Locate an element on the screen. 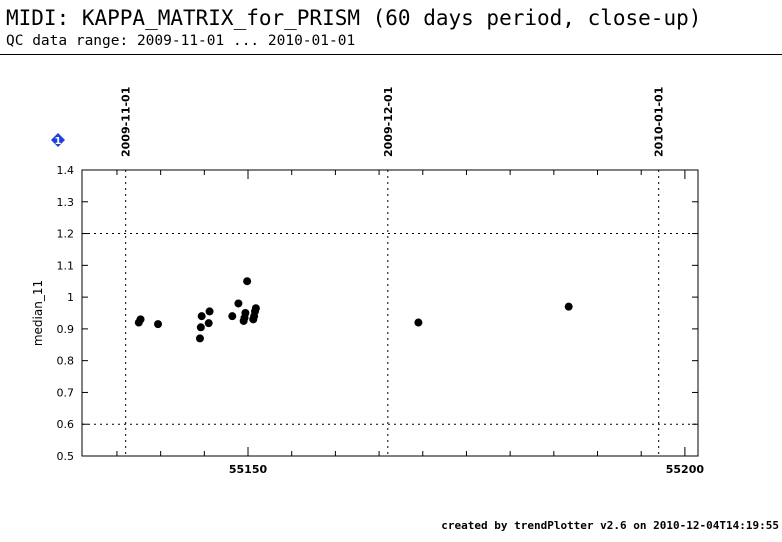 Image resolution: width=782 pixels, height=542 pixels. badge-label: 1 is located at coordinates (58, 141).